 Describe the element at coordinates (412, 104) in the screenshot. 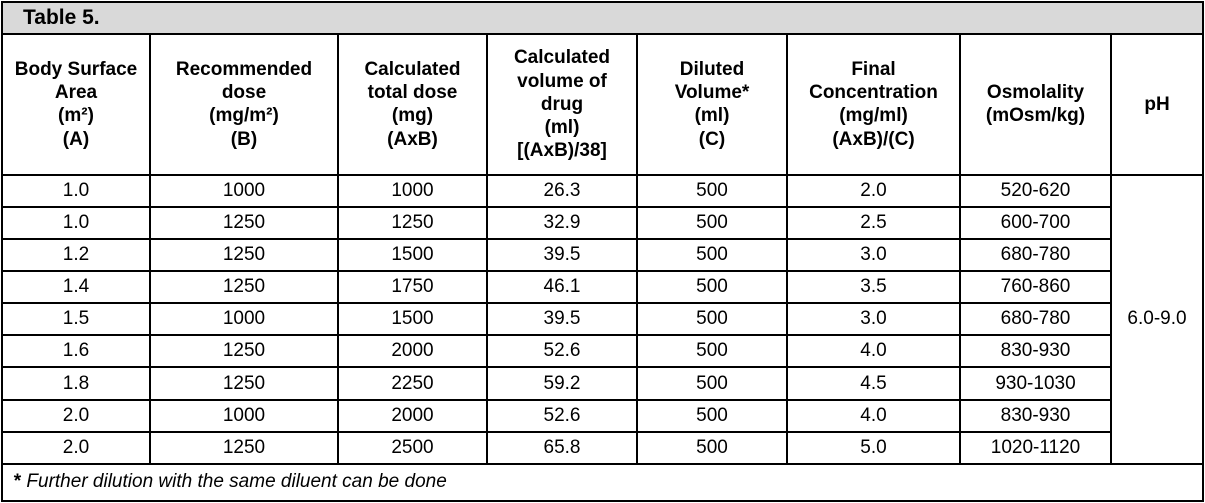

I see `col-header-calculated-total-dose: Calculated total dose (mg) (AxB)` at that location.